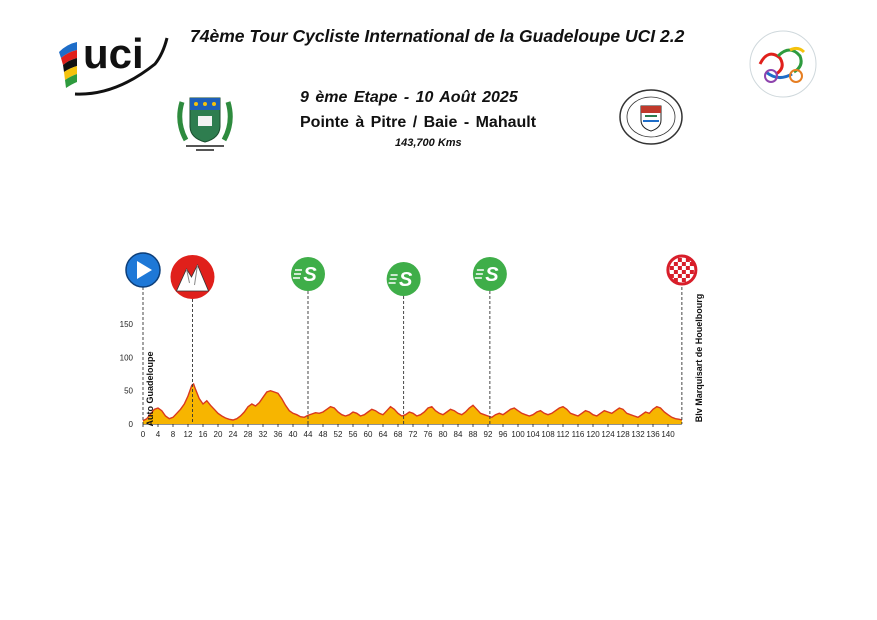  Describe the element at coordinates (488, 434) in the screenshot. I see `x-tick-label: 92` at that location.